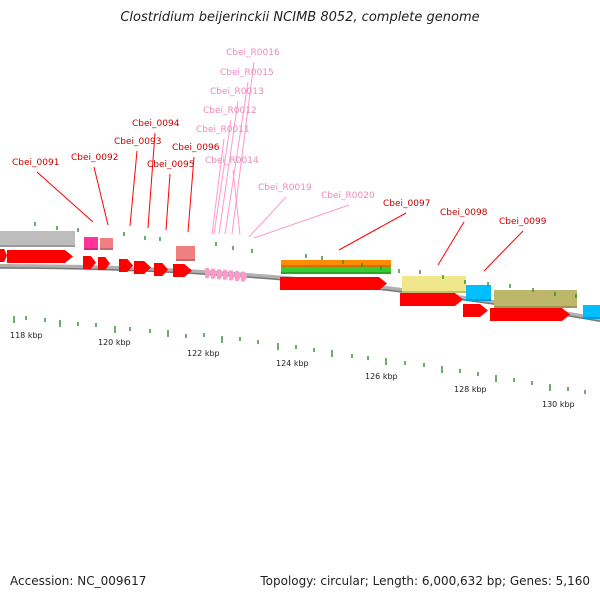  What do you see at coordinates (170, 165) in the screenshot?
I see `gene-label: Cbei_0095` at bounding box center [170, 165].